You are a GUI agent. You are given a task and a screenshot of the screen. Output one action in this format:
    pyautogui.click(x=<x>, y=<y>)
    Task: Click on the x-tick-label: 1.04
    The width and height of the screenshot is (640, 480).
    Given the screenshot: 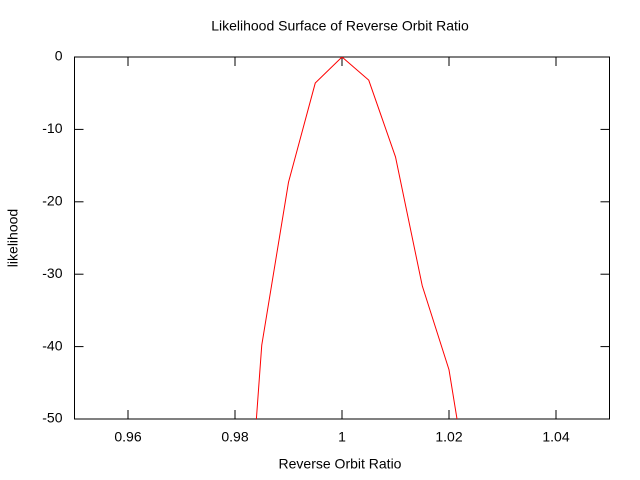 What is the action you would take?
    pyautogui.click(x=555, y=437)
    